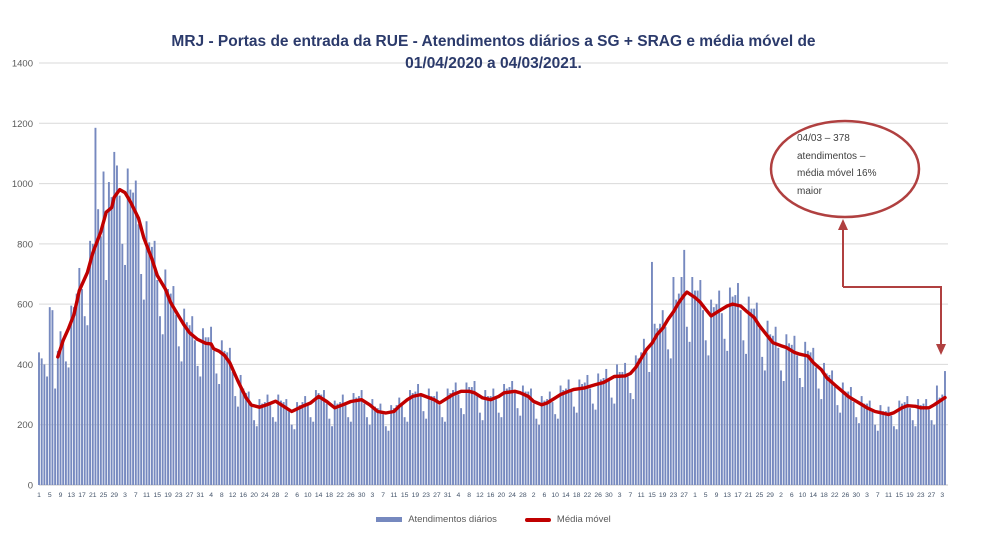 The width and height of the screenshot is (984, 545). Describe the element at coordinates (222, 495) in the screenshot. I see `x-axis-label: 8` at that location.